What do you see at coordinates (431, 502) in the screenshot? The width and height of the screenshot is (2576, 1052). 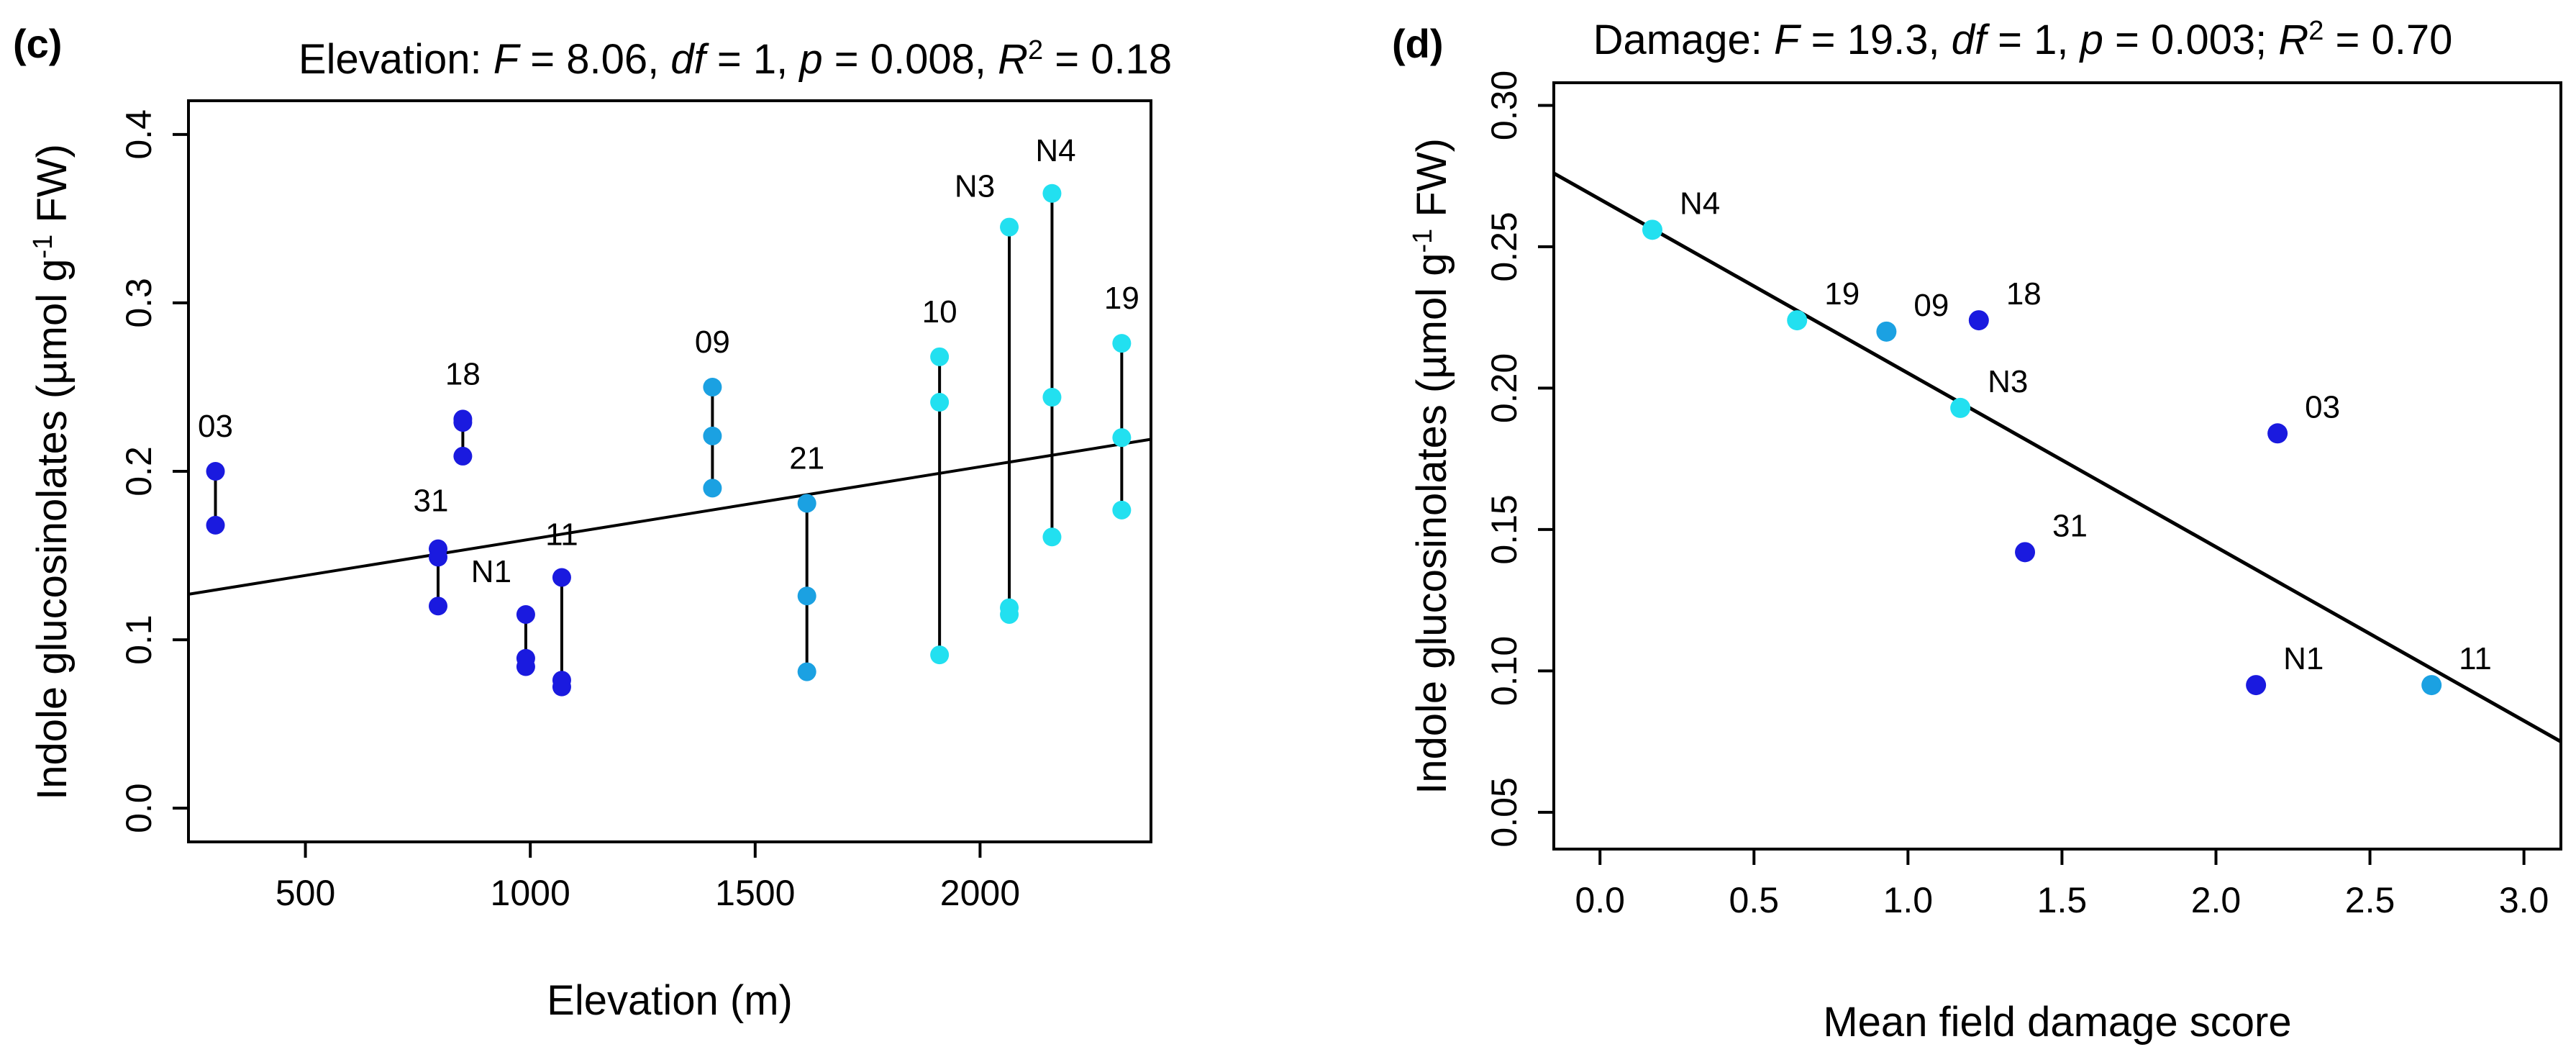 I see `site-label-31: 31` at bounding box center [431, 502].